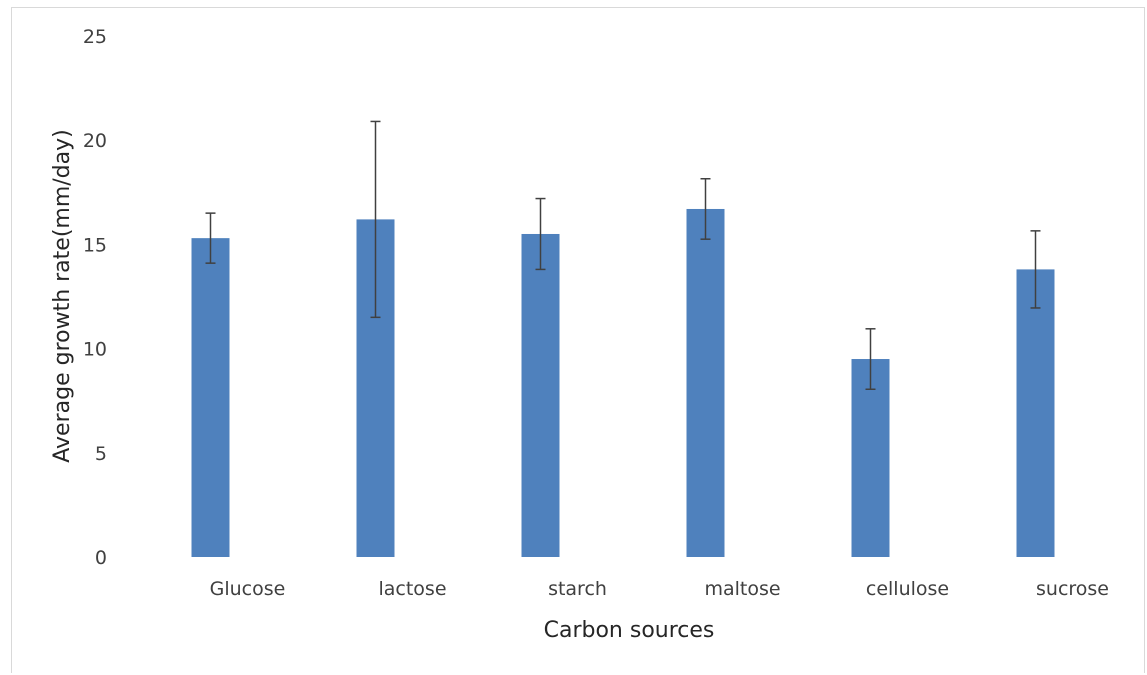 Image resolution: width=1147 pixels, height=675 pixels. Describe the element at coordinates (1035, 413) in the screenshot. I see `bar-sucrose` at that location.